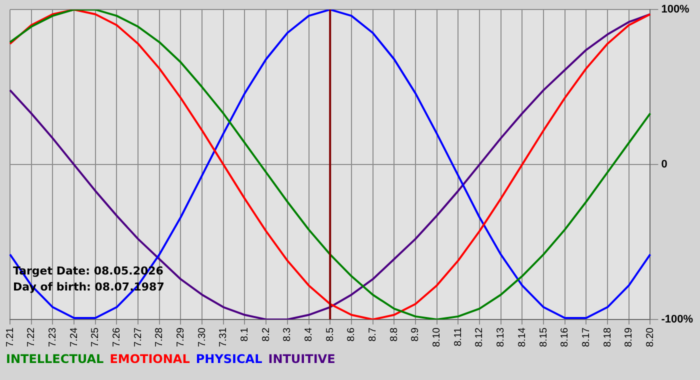 Image resolution: width=700 pixels, height=380 pixels. What do you see at coordinates (202, 337) in the screenshot?
I see `x-tick-label: 7.30` at bounding box center [202, 337].